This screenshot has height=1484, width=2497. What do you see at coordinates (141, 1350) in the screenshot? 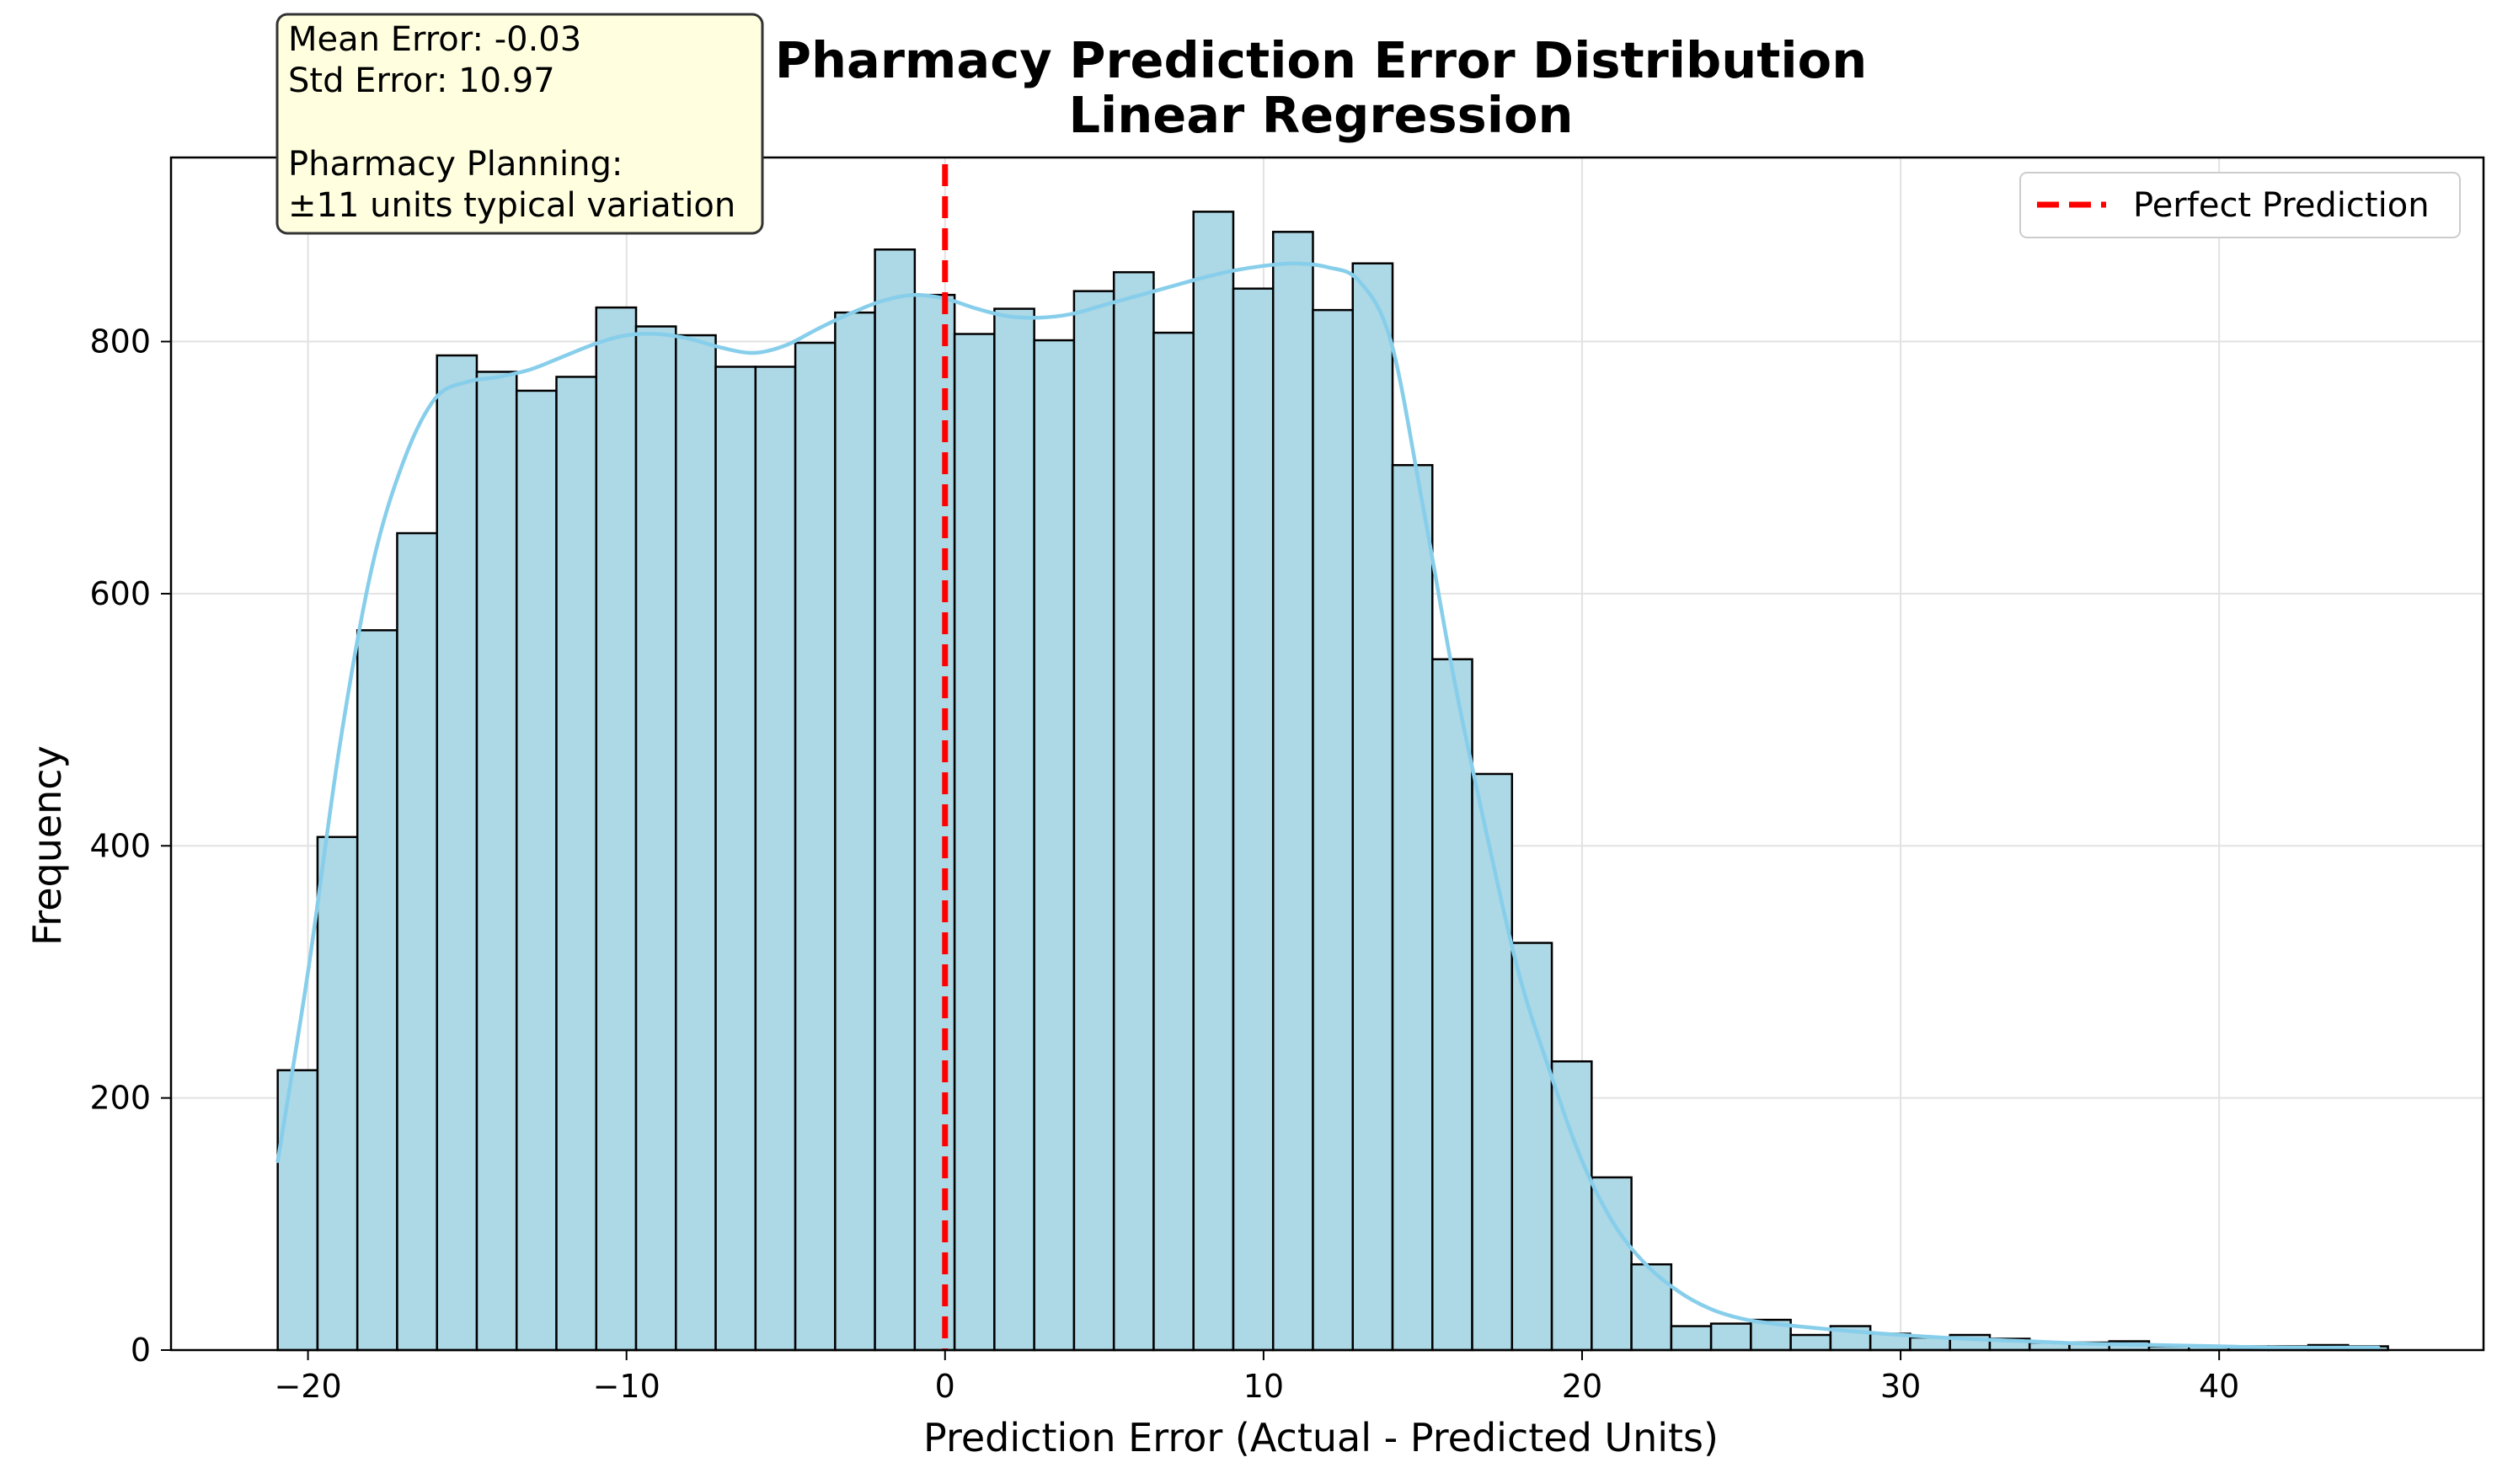
I see `y-tick-label: 0` at bounding box center [141, 1350].